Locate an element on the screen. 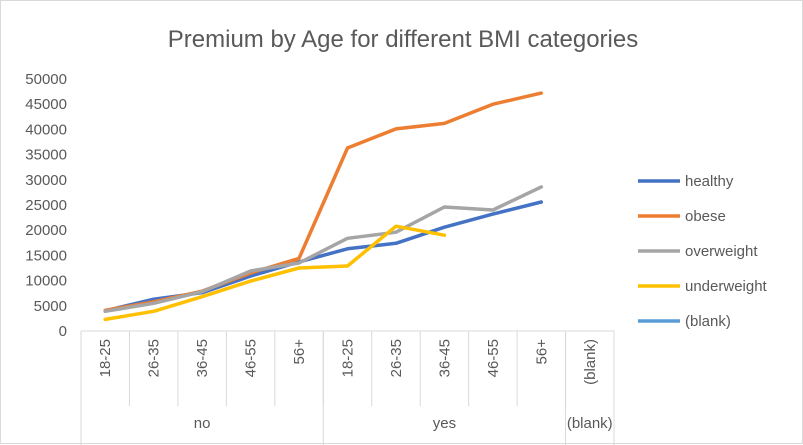 Image resolution: width=803 pixels, height=445 pixels. x-group-label: no is located at coordinates (202, 423).